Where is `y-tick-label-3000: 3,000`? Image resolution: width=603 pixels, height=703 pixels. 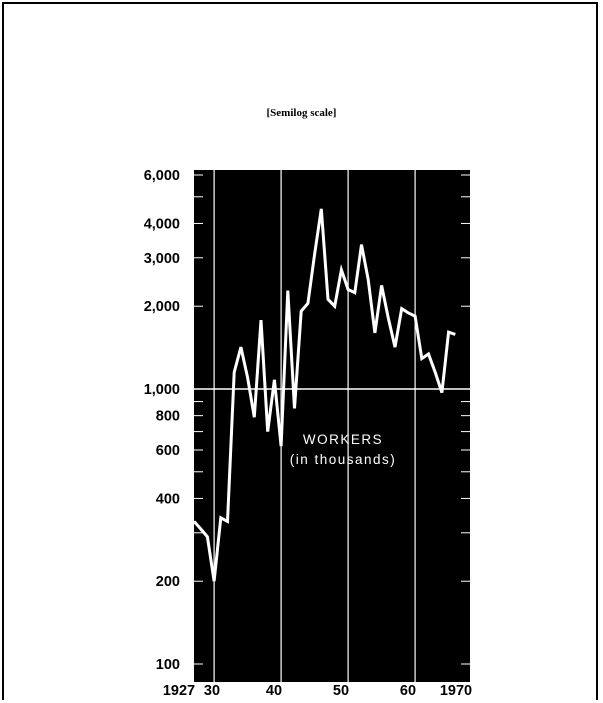 y-tick-label-3000: 3,000 is located at coordinates (162, 259).